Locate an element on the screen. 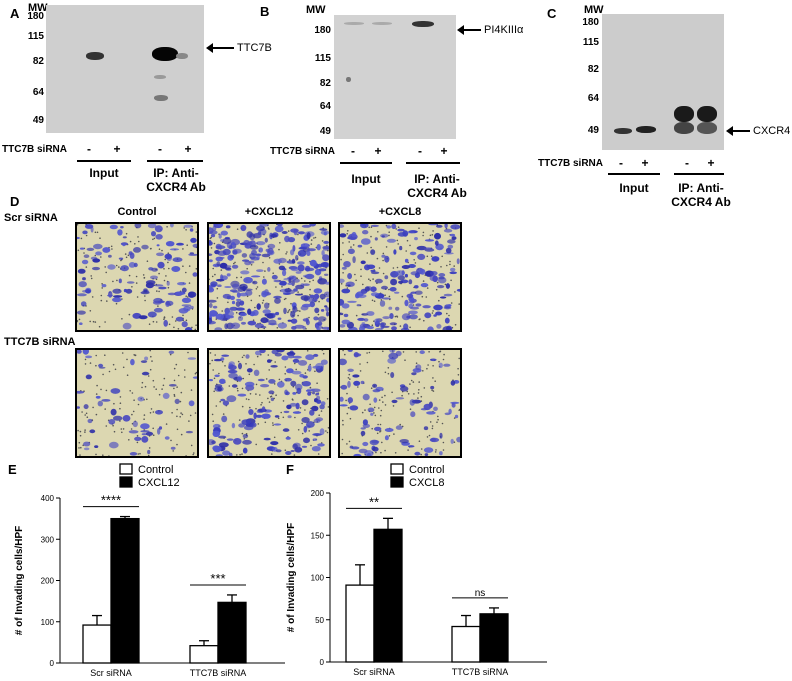 The height and width of the screenshot is (681, 792). y-tick-label: 300 is located at coordinates (48, 539).